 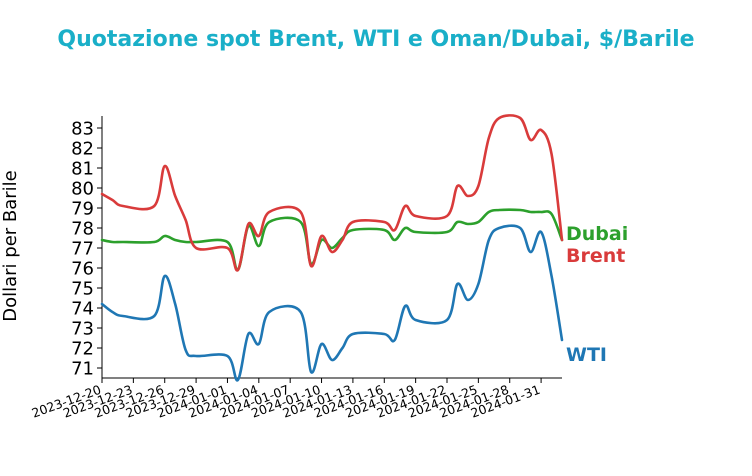 What do you see at coordinates (586, 355) in the screenshot?
I see `series-label-wti: WTI` at bounding box center [586, 355].